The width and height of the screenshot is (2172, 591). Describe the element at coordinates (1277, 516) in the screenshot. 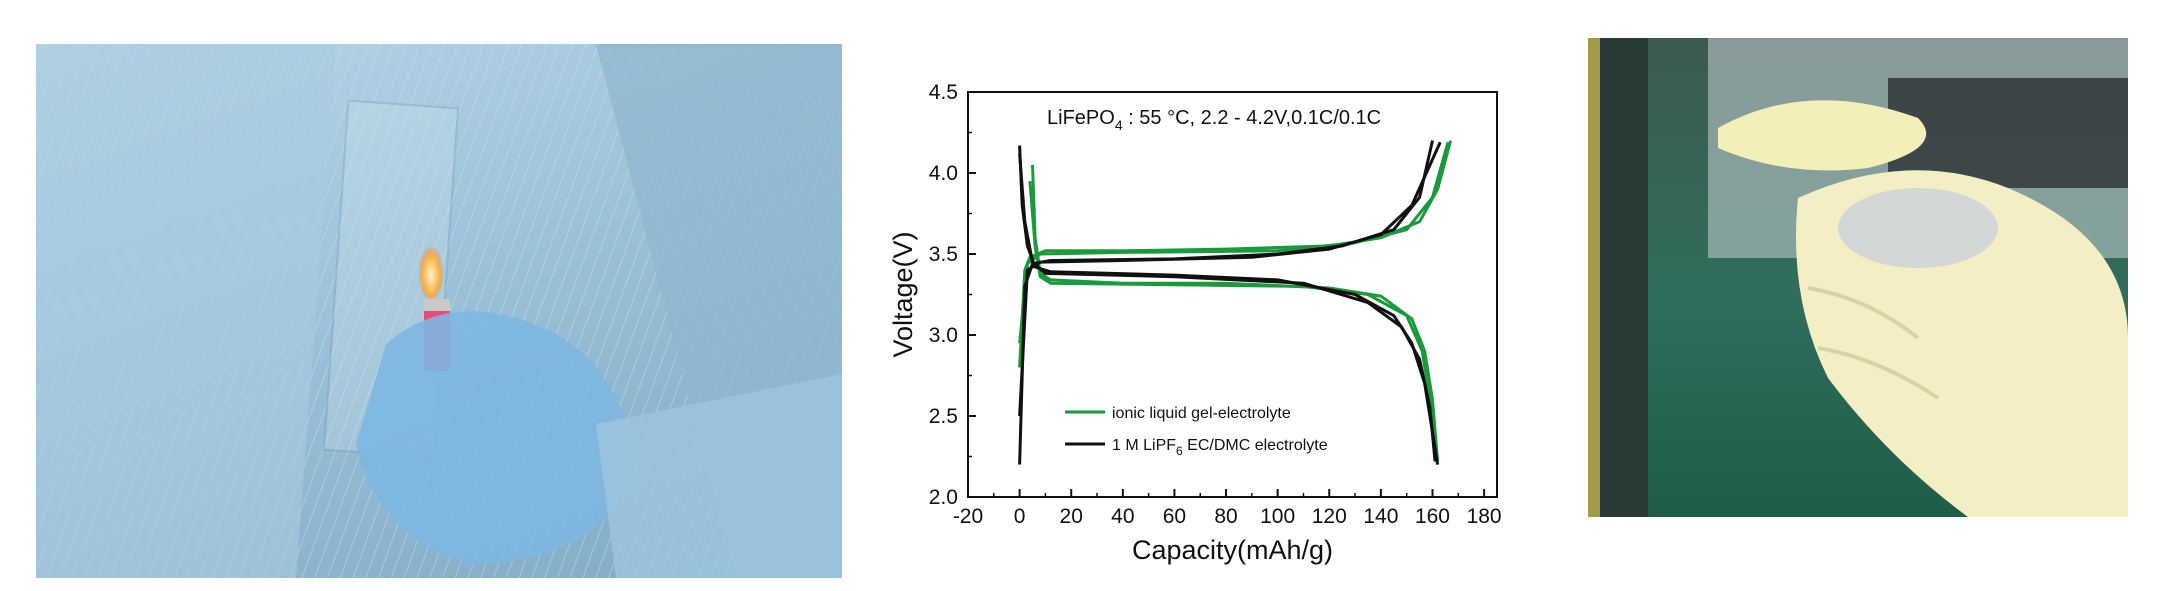

I see `x-tick-label-6: 100` at that location.